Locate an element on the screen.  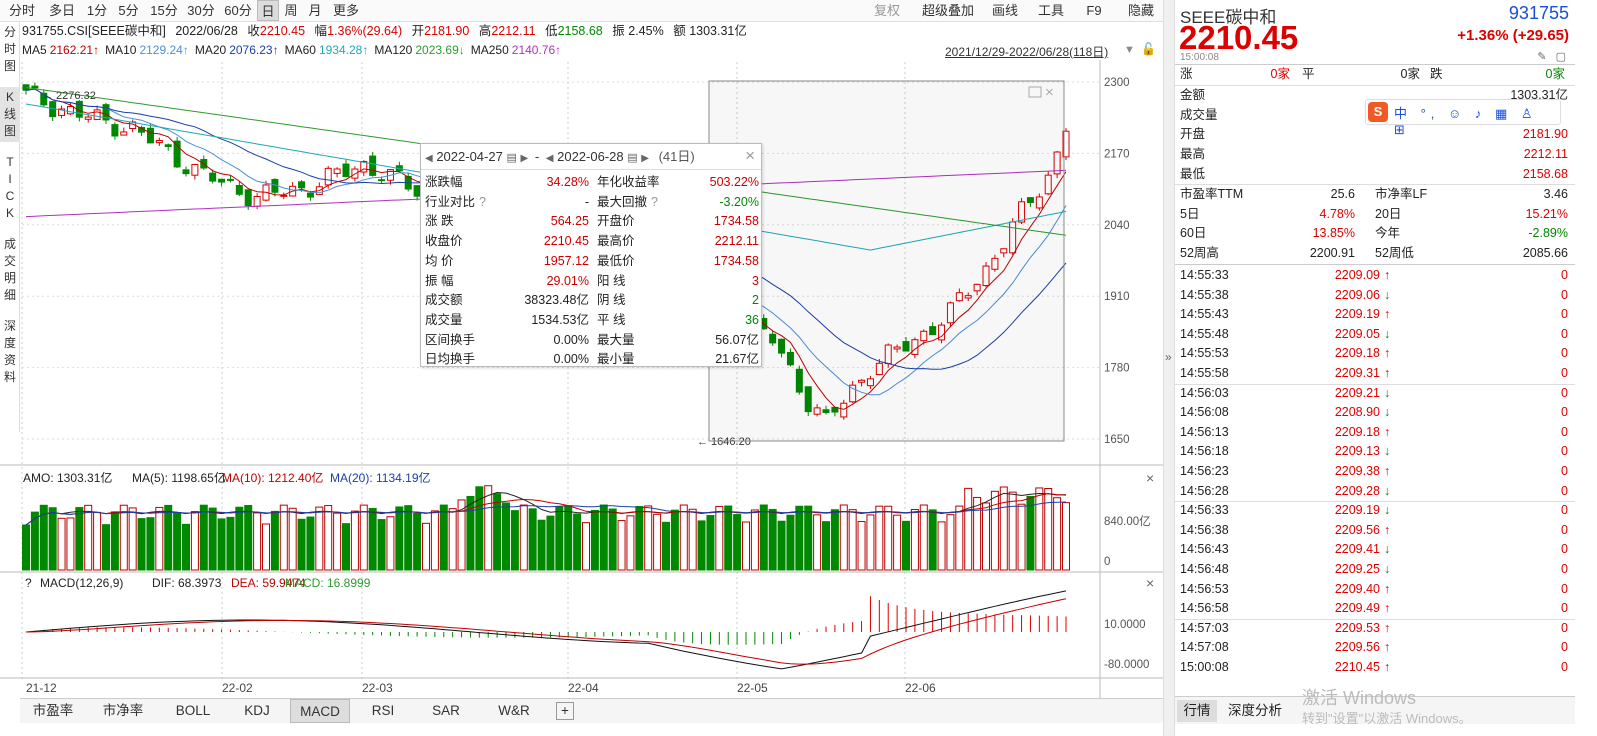
quote-tools-icons: ✎ ▢ is located at coordinates (1553, 57).